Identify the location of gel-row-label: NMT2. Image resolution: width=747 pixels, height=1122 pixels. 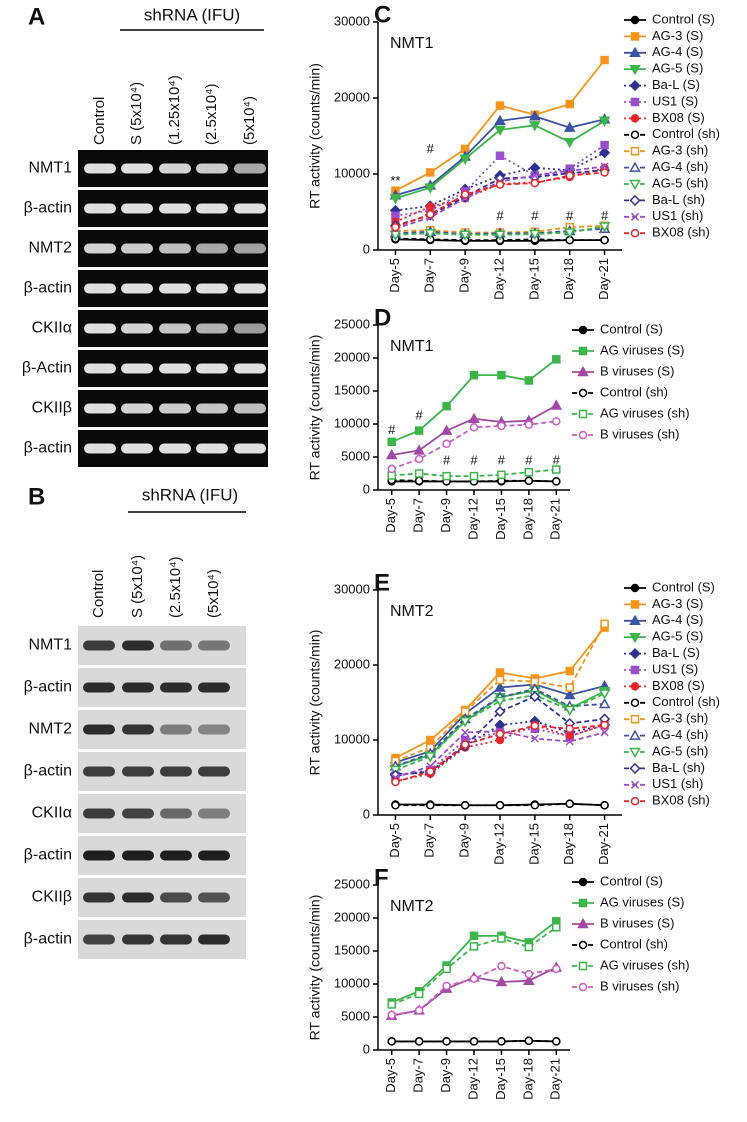
(50, 729).